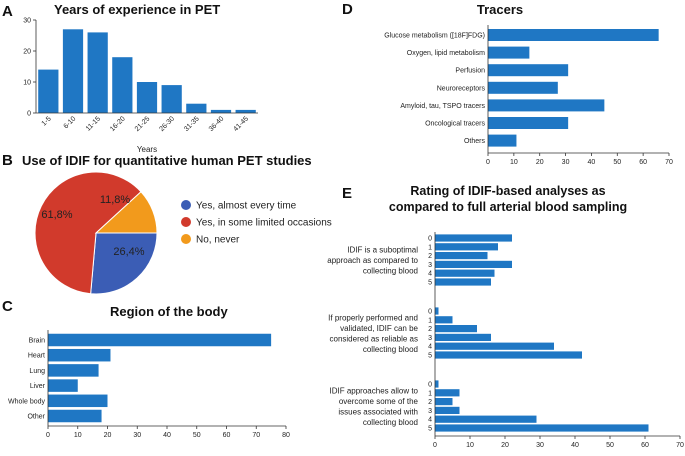  Describe the element at coordinates (128, 252) in the screenshot. I see `panel-b-slice-label: 26,4%` at that location.